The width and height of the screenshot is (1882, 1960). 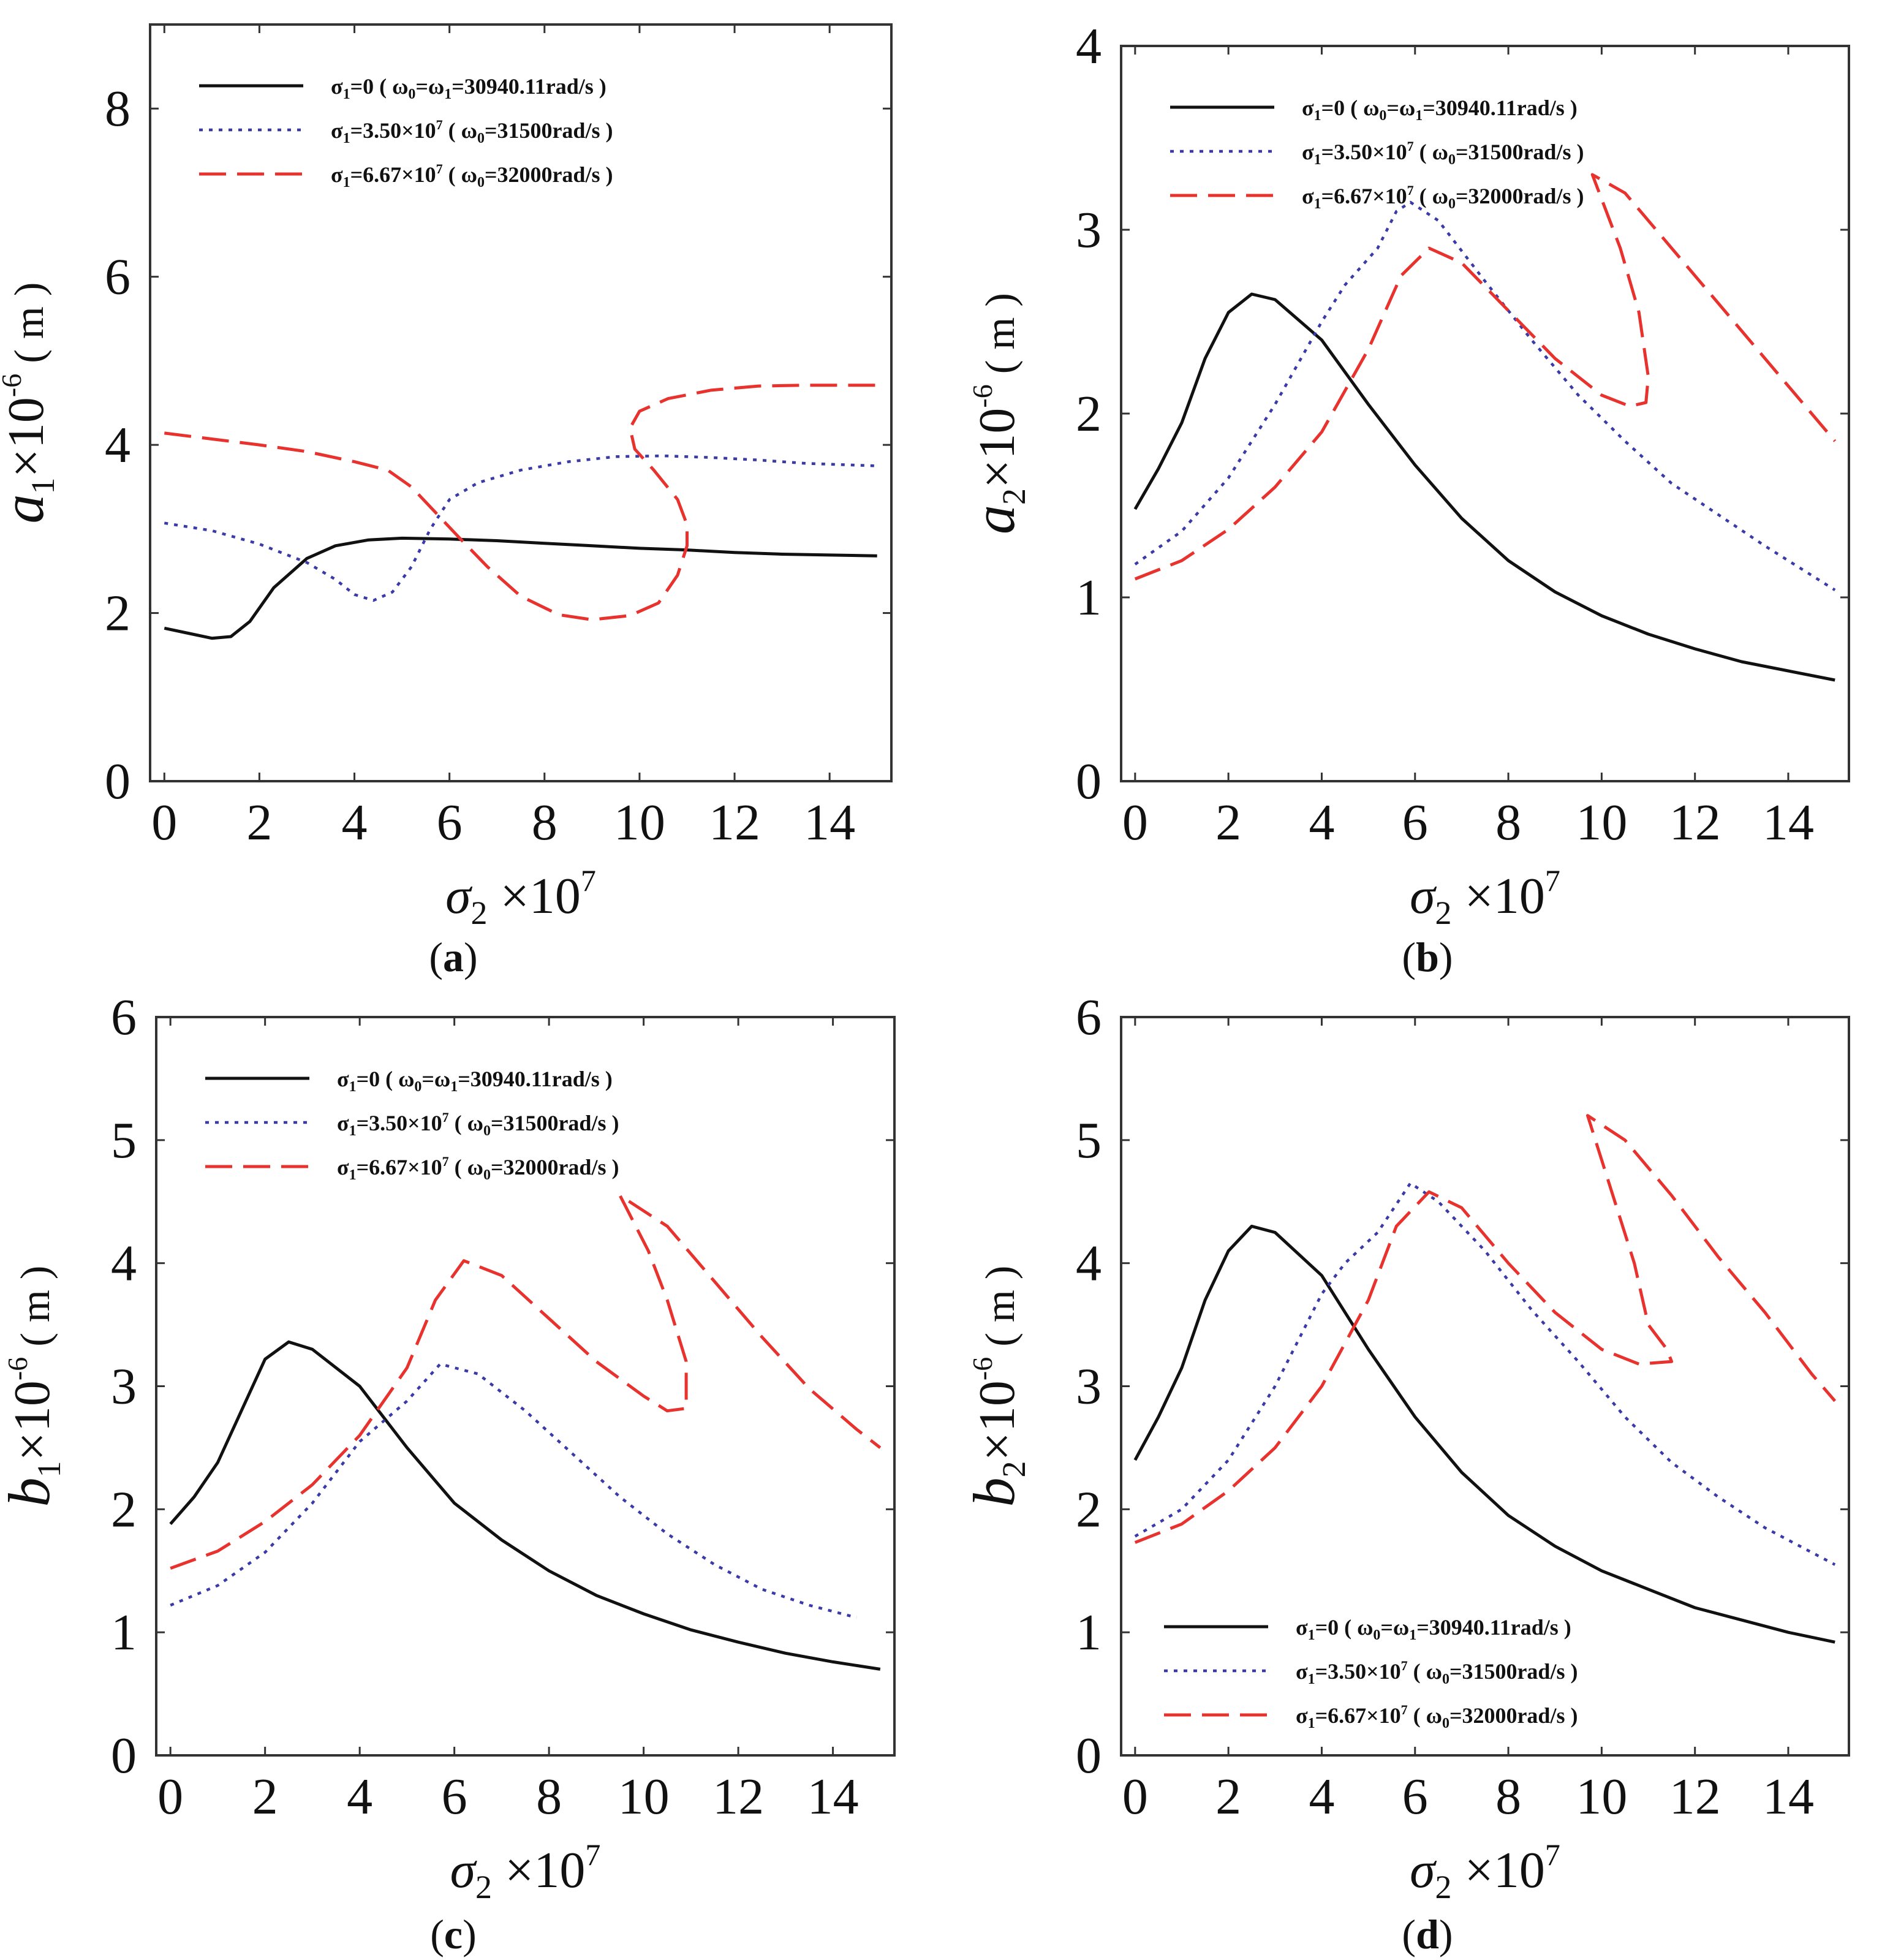 What do you see at coordinates (117, 108) in the screenshot?
I see `y-tick-label: 8` at bounding box center [117, 108].